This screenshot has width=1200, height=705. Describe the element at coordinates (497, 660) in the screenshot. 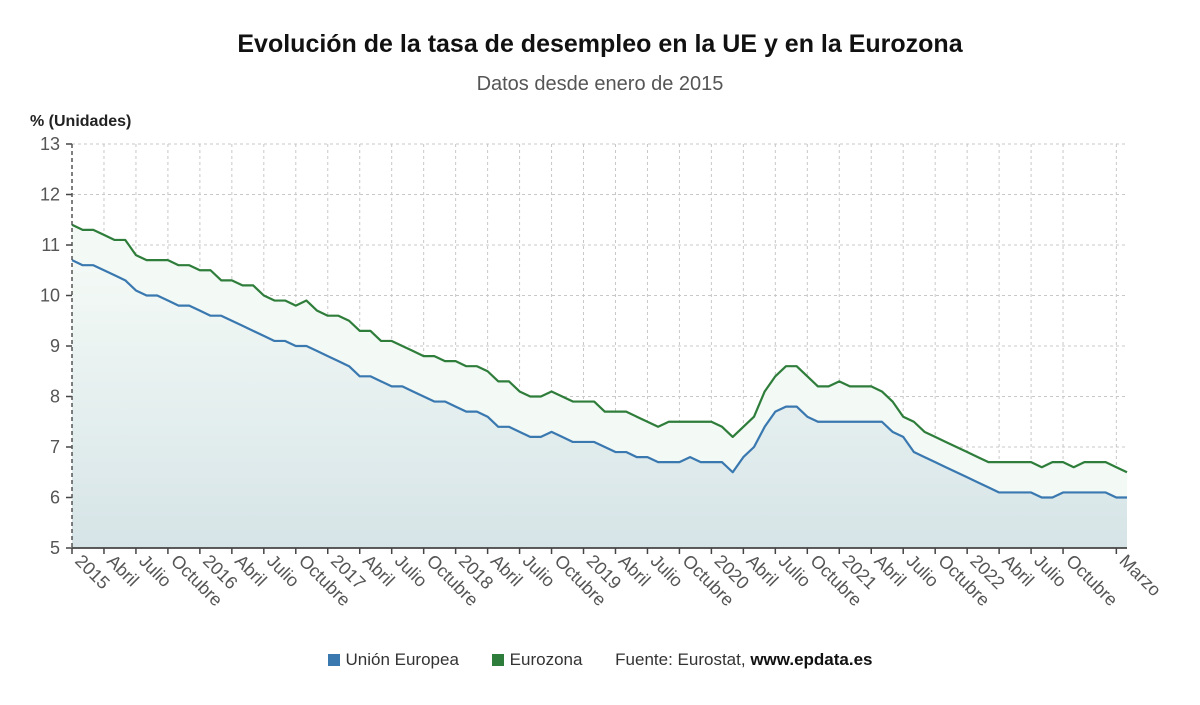

I see `legend-swatch-eurozona` at that location.